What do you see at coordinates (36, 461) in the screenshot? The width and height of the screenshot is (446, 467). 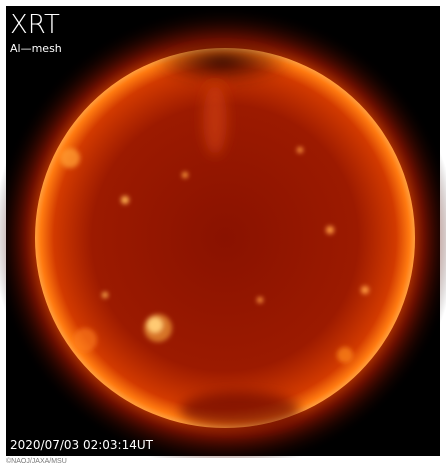 I see `credit: ©NAOJ/JAXA/MSU` at bounding box center [36, 461].